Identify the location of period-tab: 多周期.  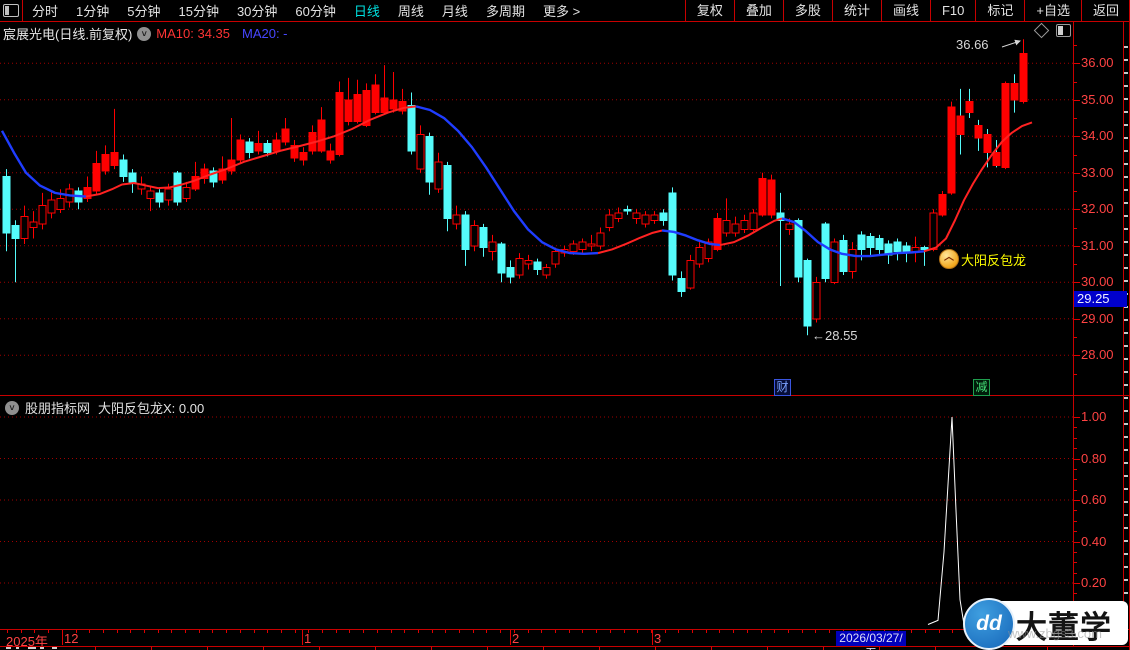
(505, 11).